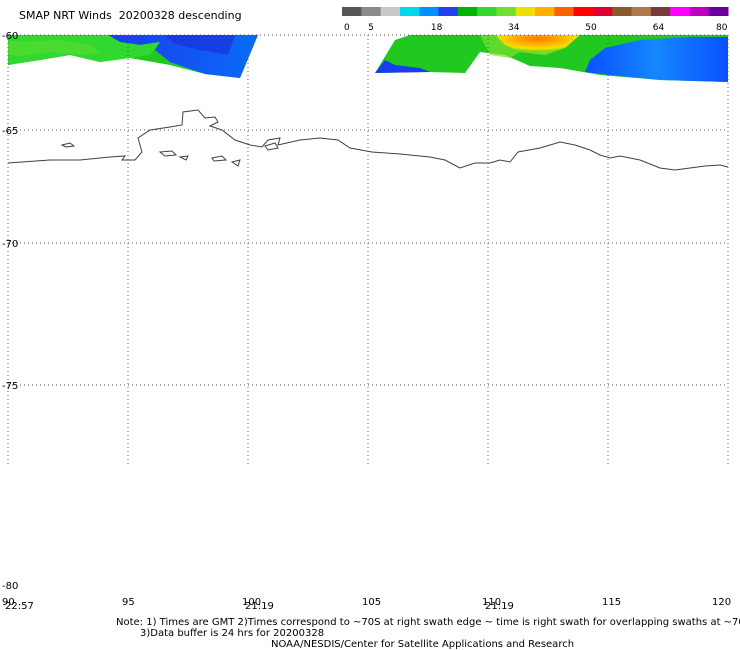 Image resolution: width=740 pixels, height=650 pixels. I want to click on left-swath-darkblue, so click(200, 45).